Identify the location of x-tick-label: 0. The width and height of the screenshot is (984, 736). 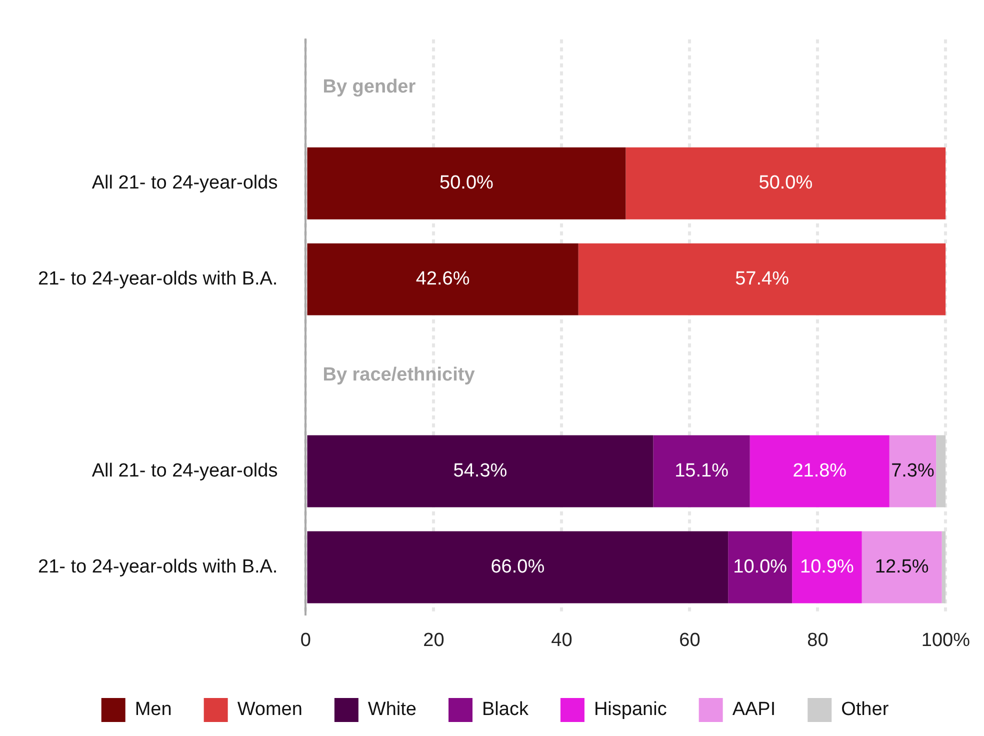
(306, 640).